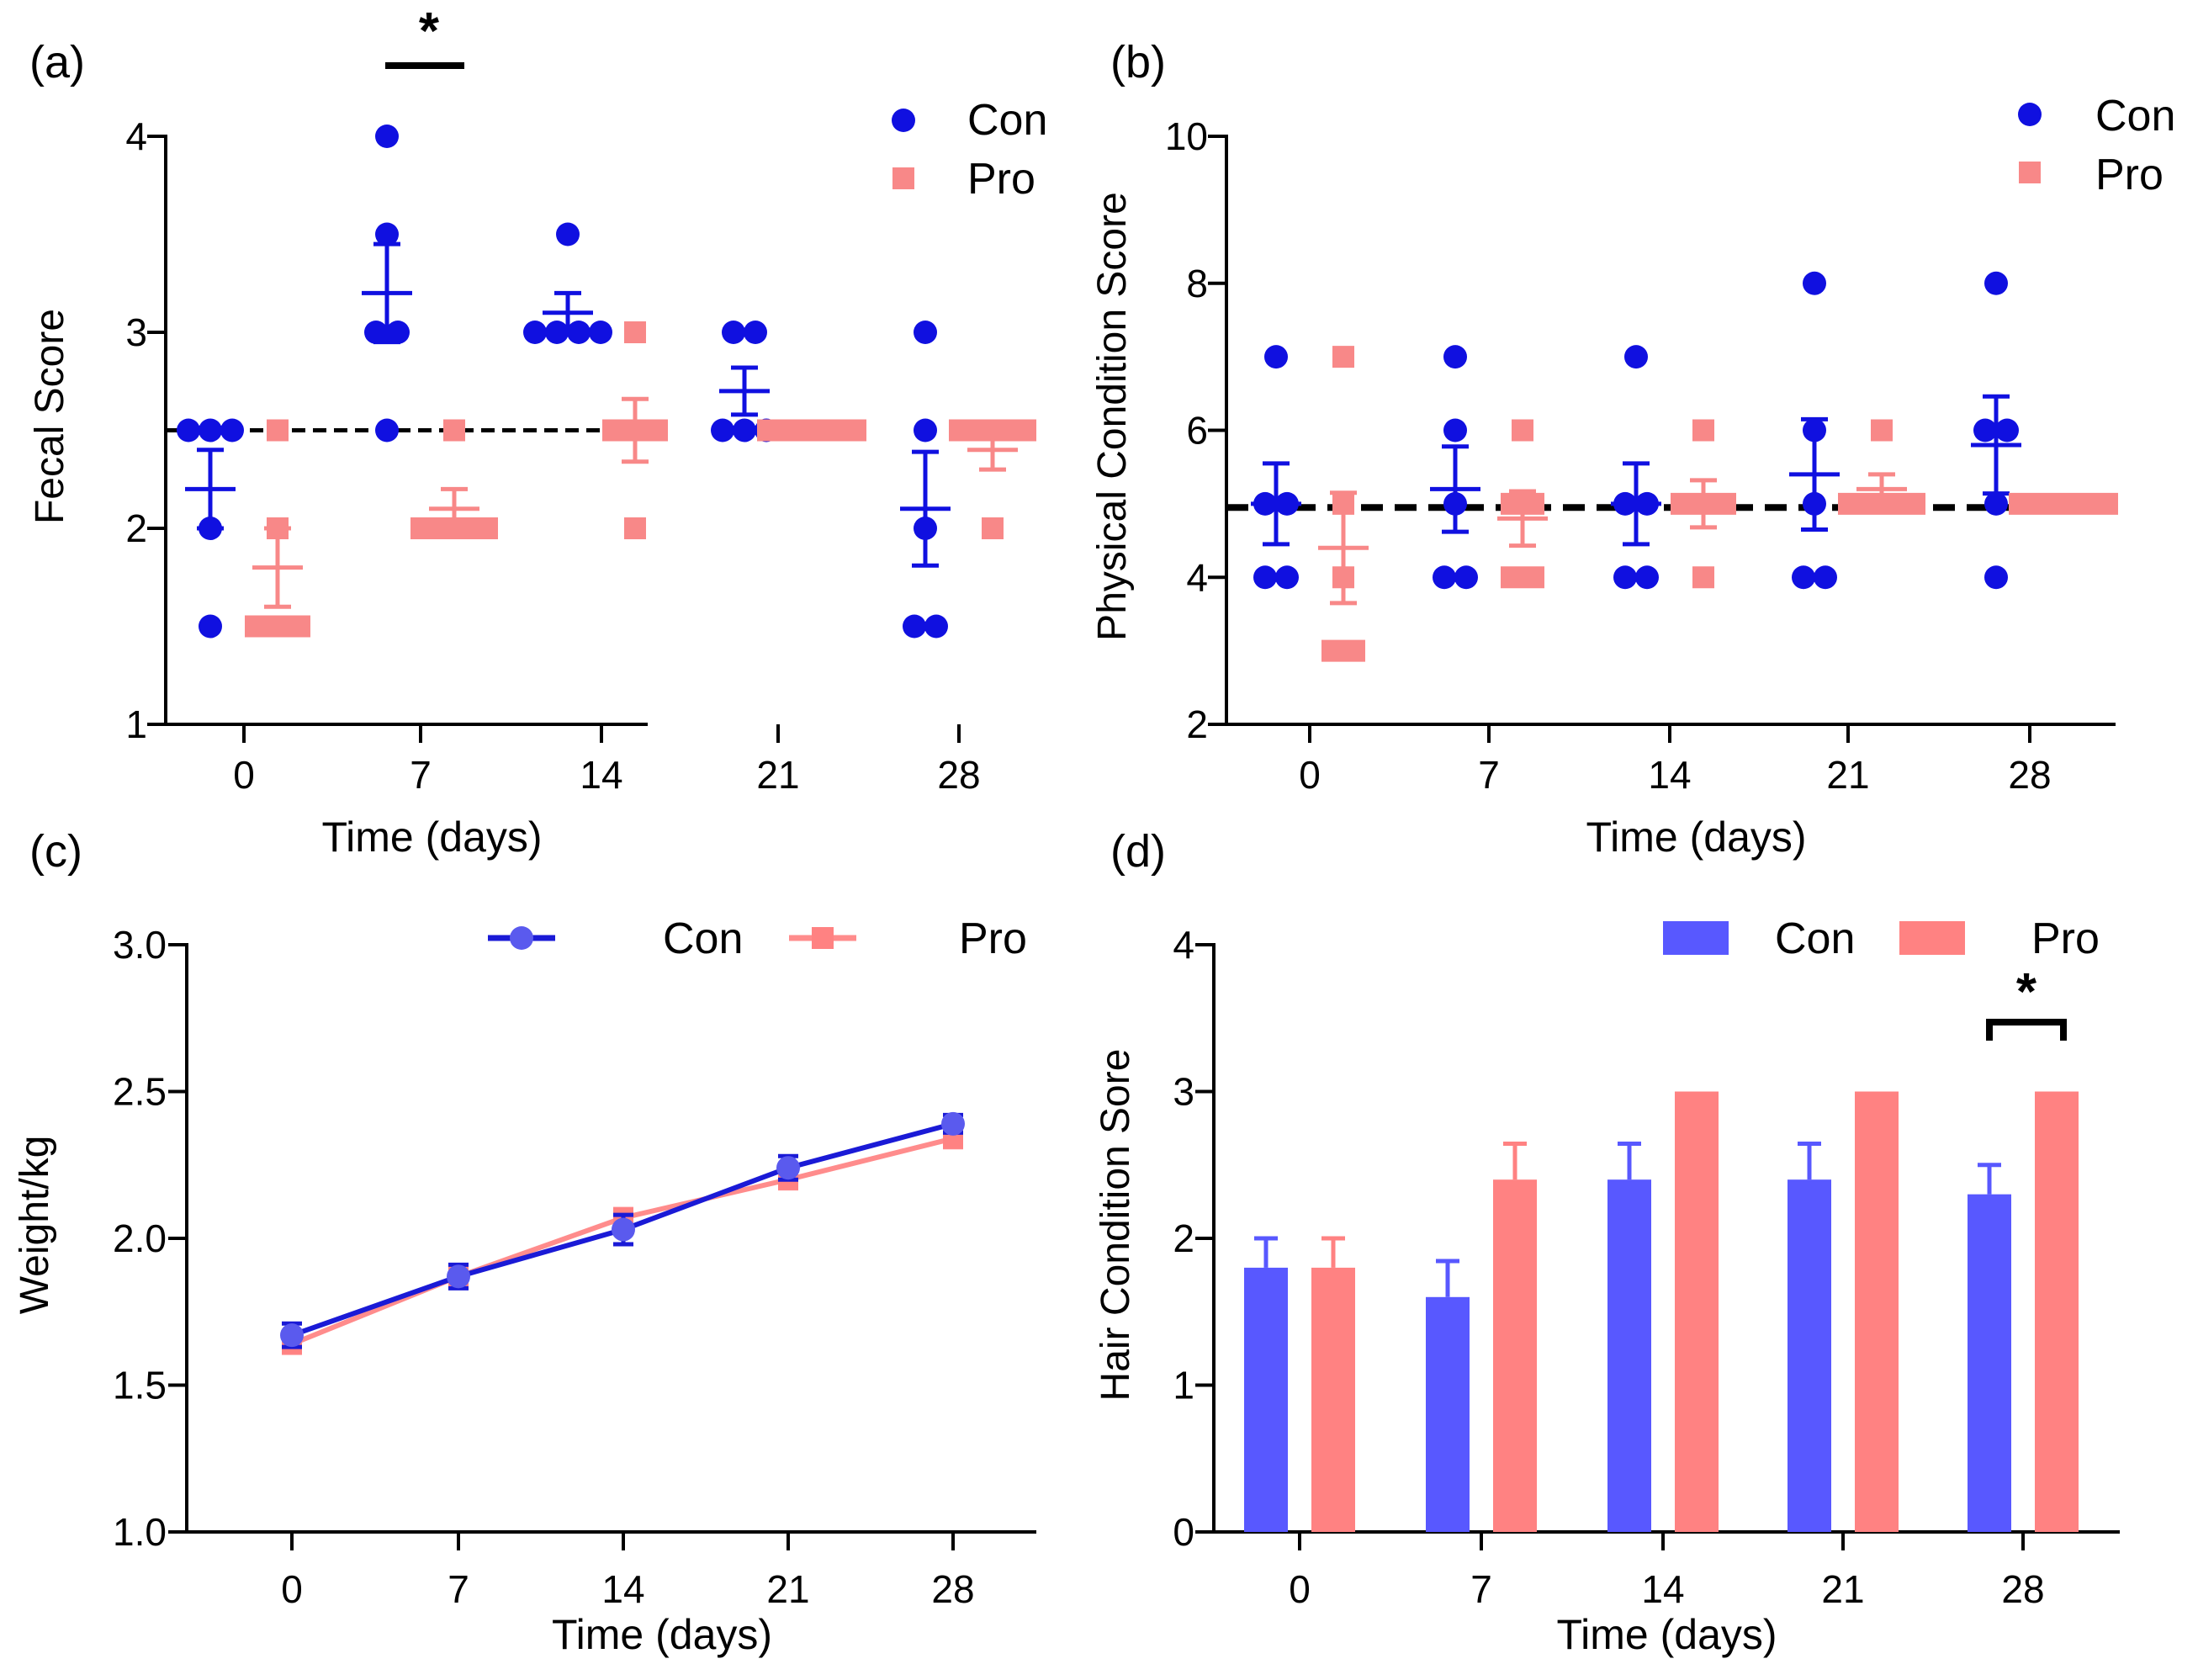 This screenshot has height=1680, width=2198. What do you see at coordinates (140, 1532) in the screenshot?
I see `y-tick-label: 1.0` at bounding box center [140, 1532].